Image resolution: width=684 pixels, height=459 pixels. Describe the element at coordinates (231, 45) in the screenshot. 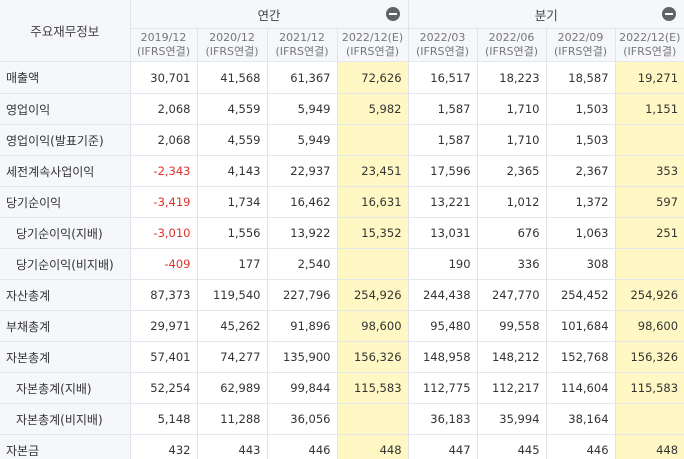

I see `period-header: 2020/12 (IFRS연결)` at that location.